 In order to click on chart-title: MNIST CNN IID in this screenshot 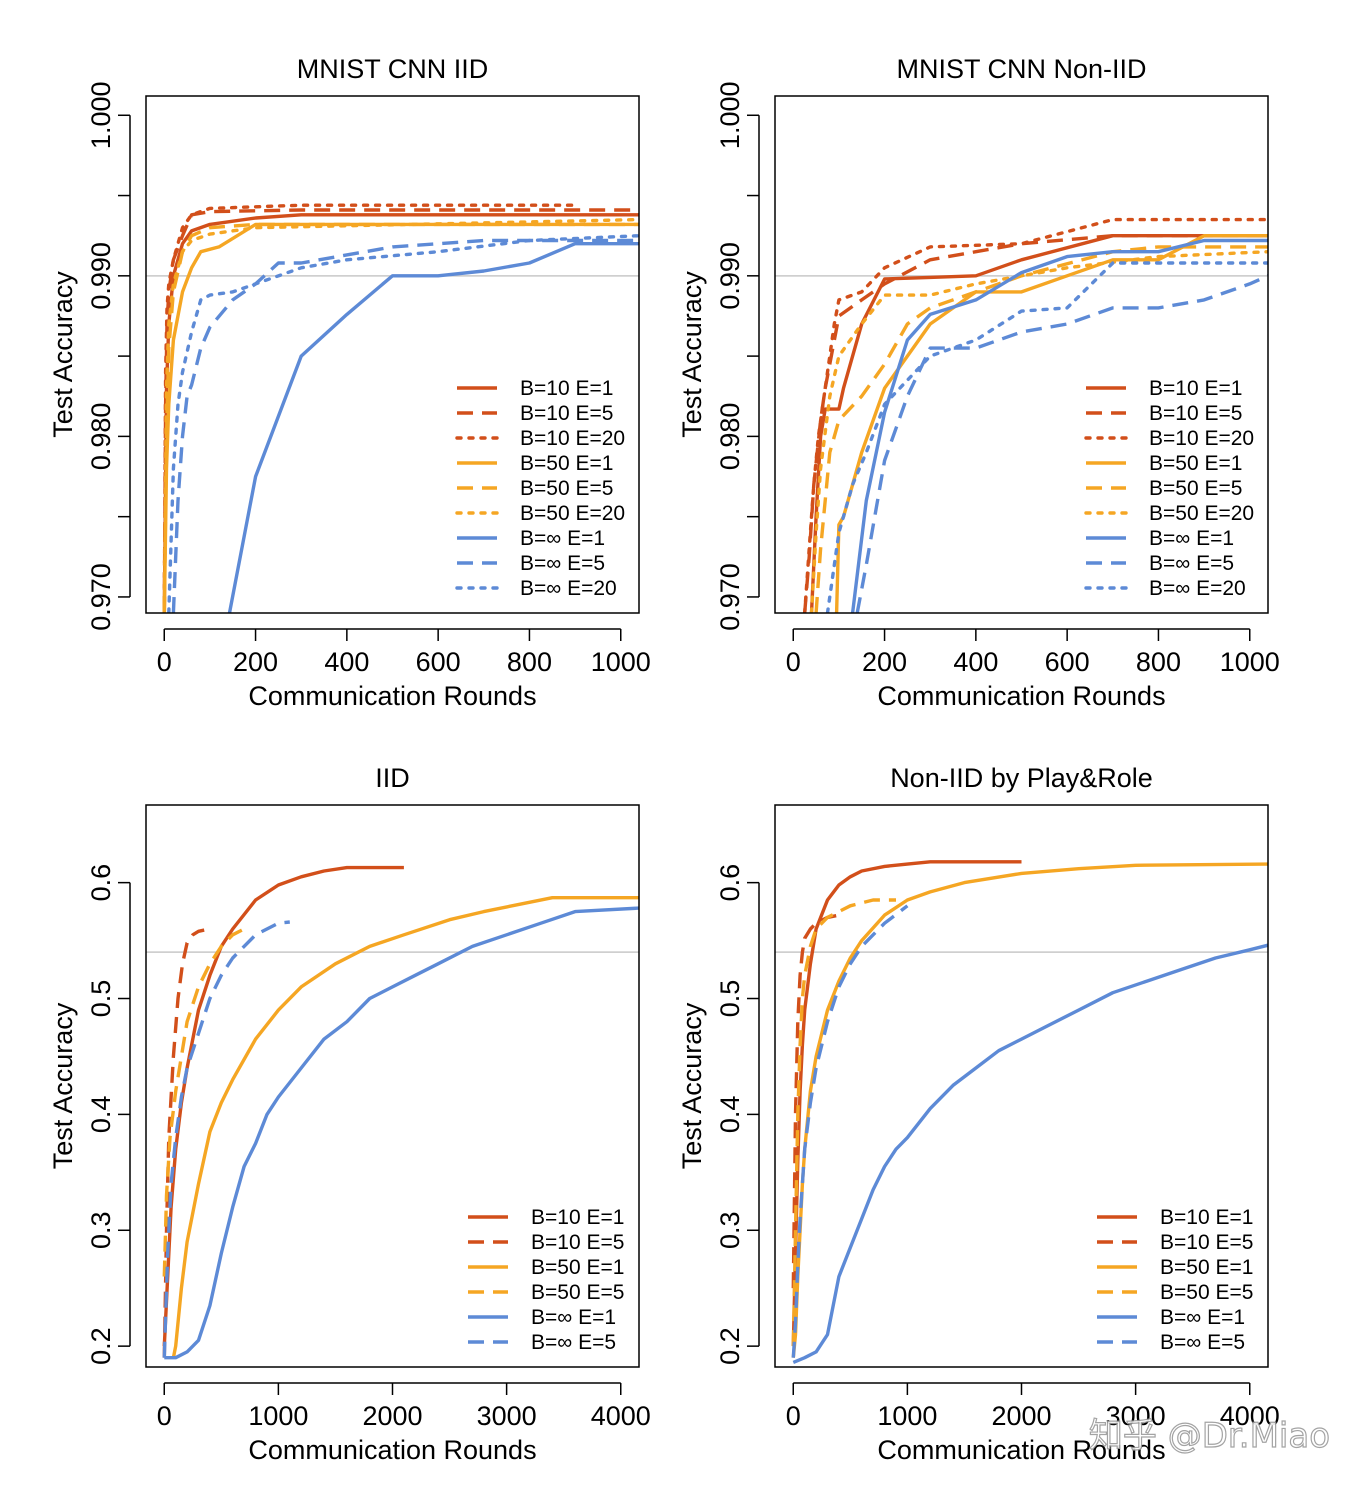, I will do `click(393, 69)`.